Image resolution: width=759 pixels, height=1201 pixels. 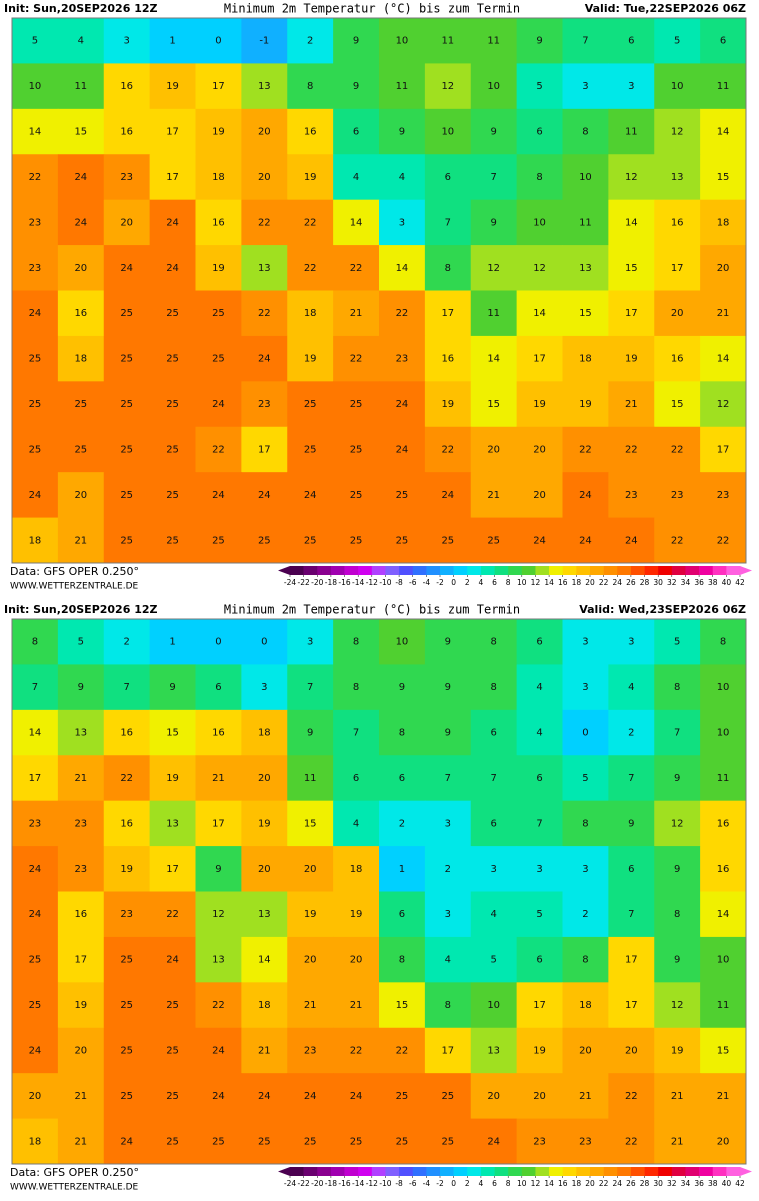 I want to click on temperature-value: 0, so click(x=218, y=642).